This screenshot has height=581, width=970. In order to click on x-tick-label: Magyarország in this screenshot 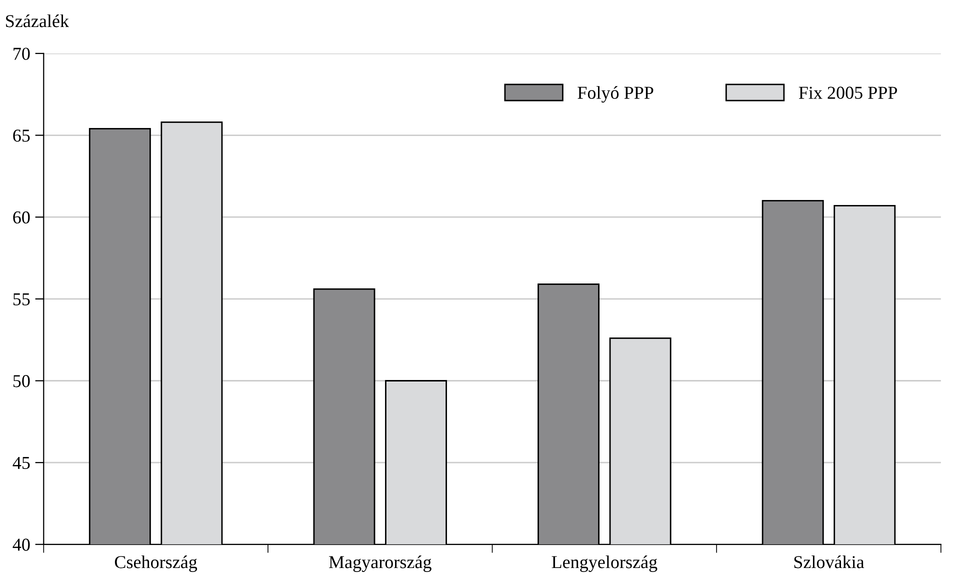, I will do `click(380, 564)`.